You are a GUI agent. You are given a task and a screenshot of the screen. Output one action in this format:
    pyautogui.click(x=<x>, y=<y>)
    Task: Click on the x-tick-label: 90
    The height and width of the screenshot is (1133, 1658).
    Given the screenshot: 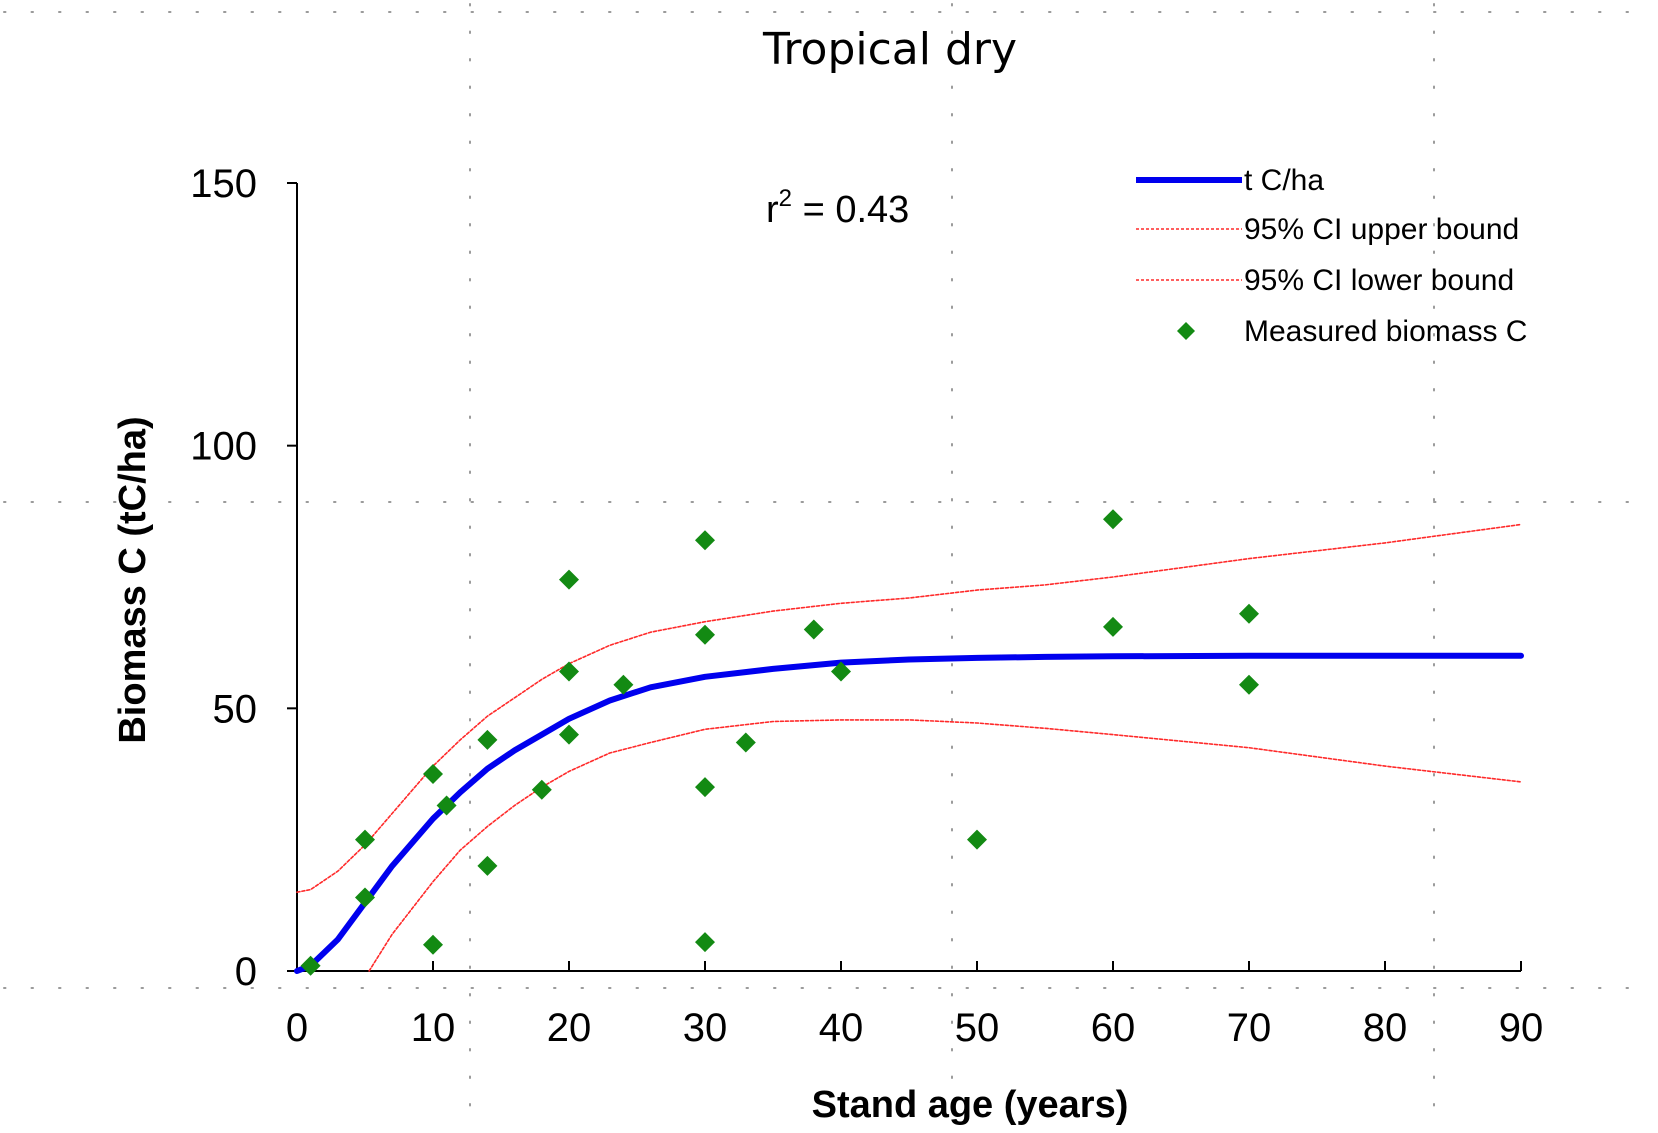 What is the action you would take?
    pyautogui.click(x=1521, y=1028)
    